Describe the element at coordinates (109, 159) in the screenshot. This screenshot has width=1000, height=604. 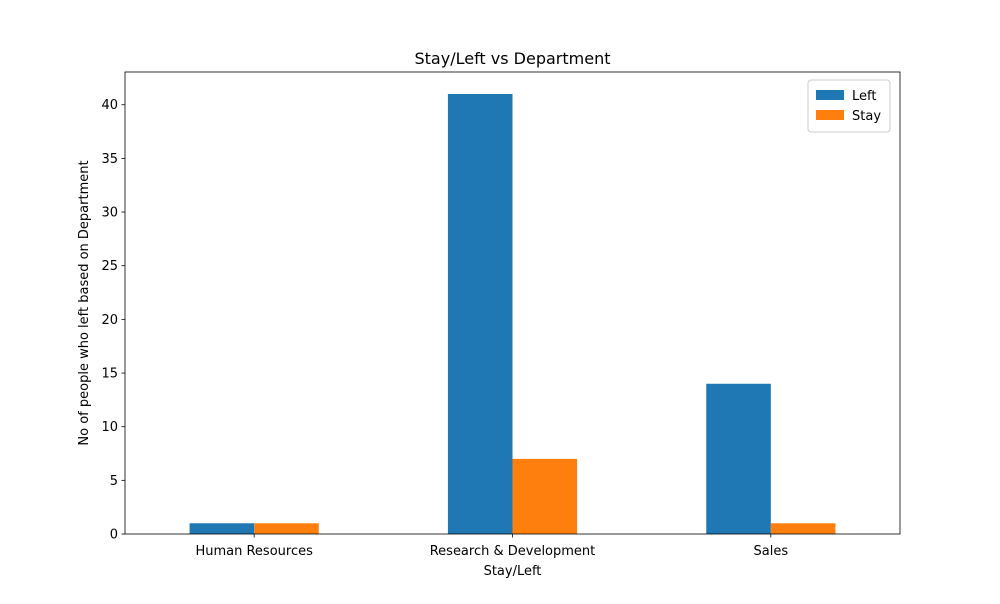
I see `y-tick-label: 35` at that location.